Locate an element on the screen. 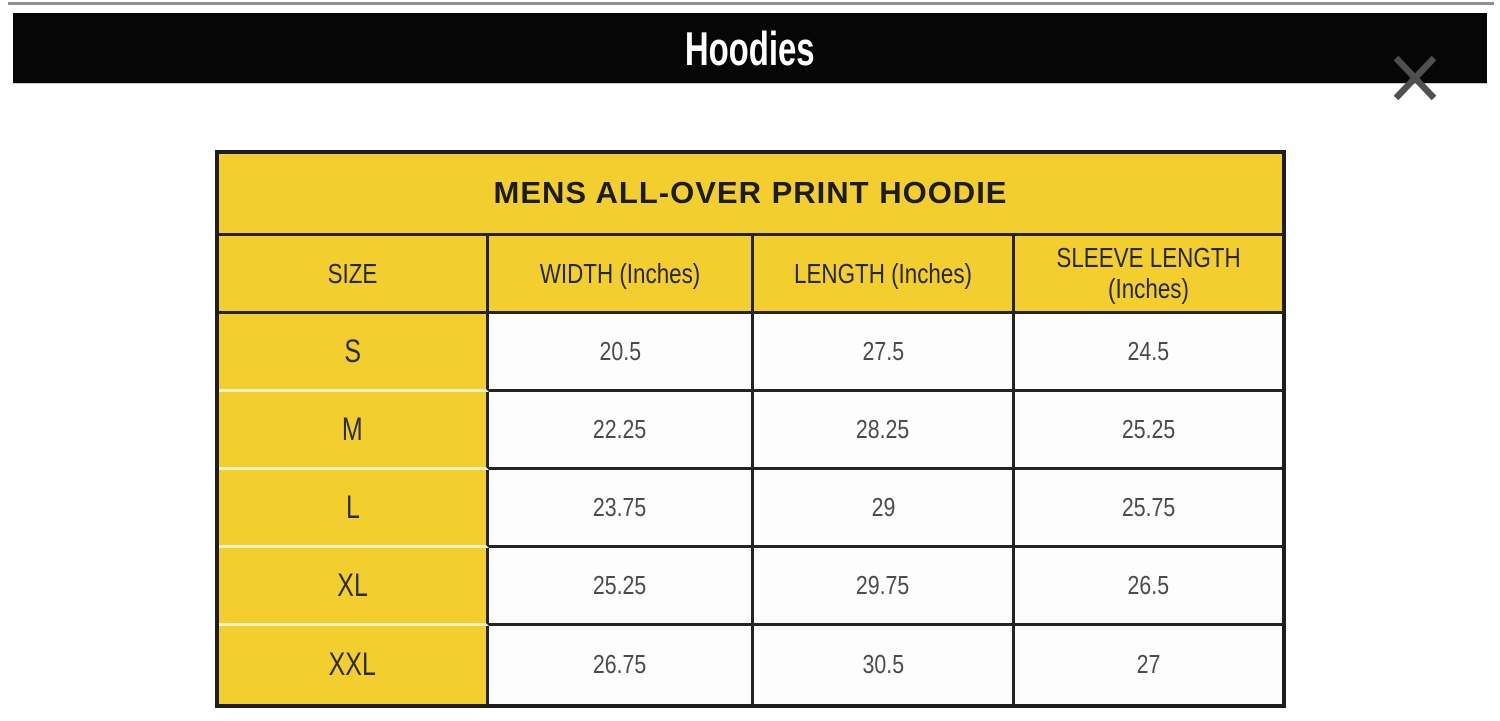  column-header-size-label: SIZE is located at coordinates (352, 273).